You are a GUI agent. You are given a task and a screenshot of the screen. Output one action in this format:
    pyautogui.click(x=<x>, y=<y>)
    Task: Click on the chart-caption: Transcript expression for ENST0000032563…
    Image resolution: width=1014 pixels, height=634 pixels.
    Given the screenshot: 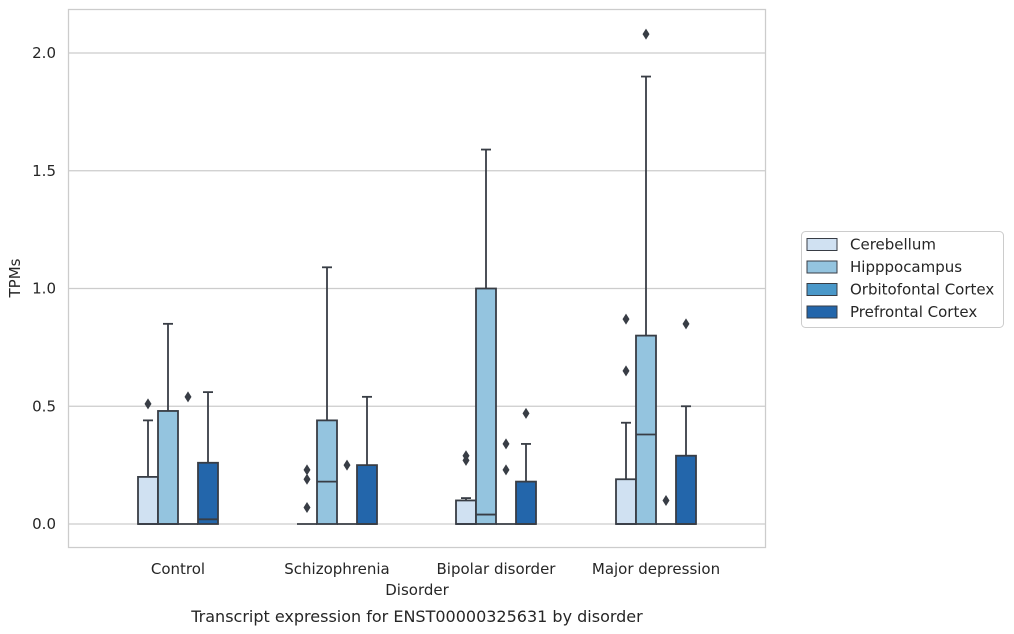 What is the action you would take?
    pyautogui.click(x=416, y=616)
    